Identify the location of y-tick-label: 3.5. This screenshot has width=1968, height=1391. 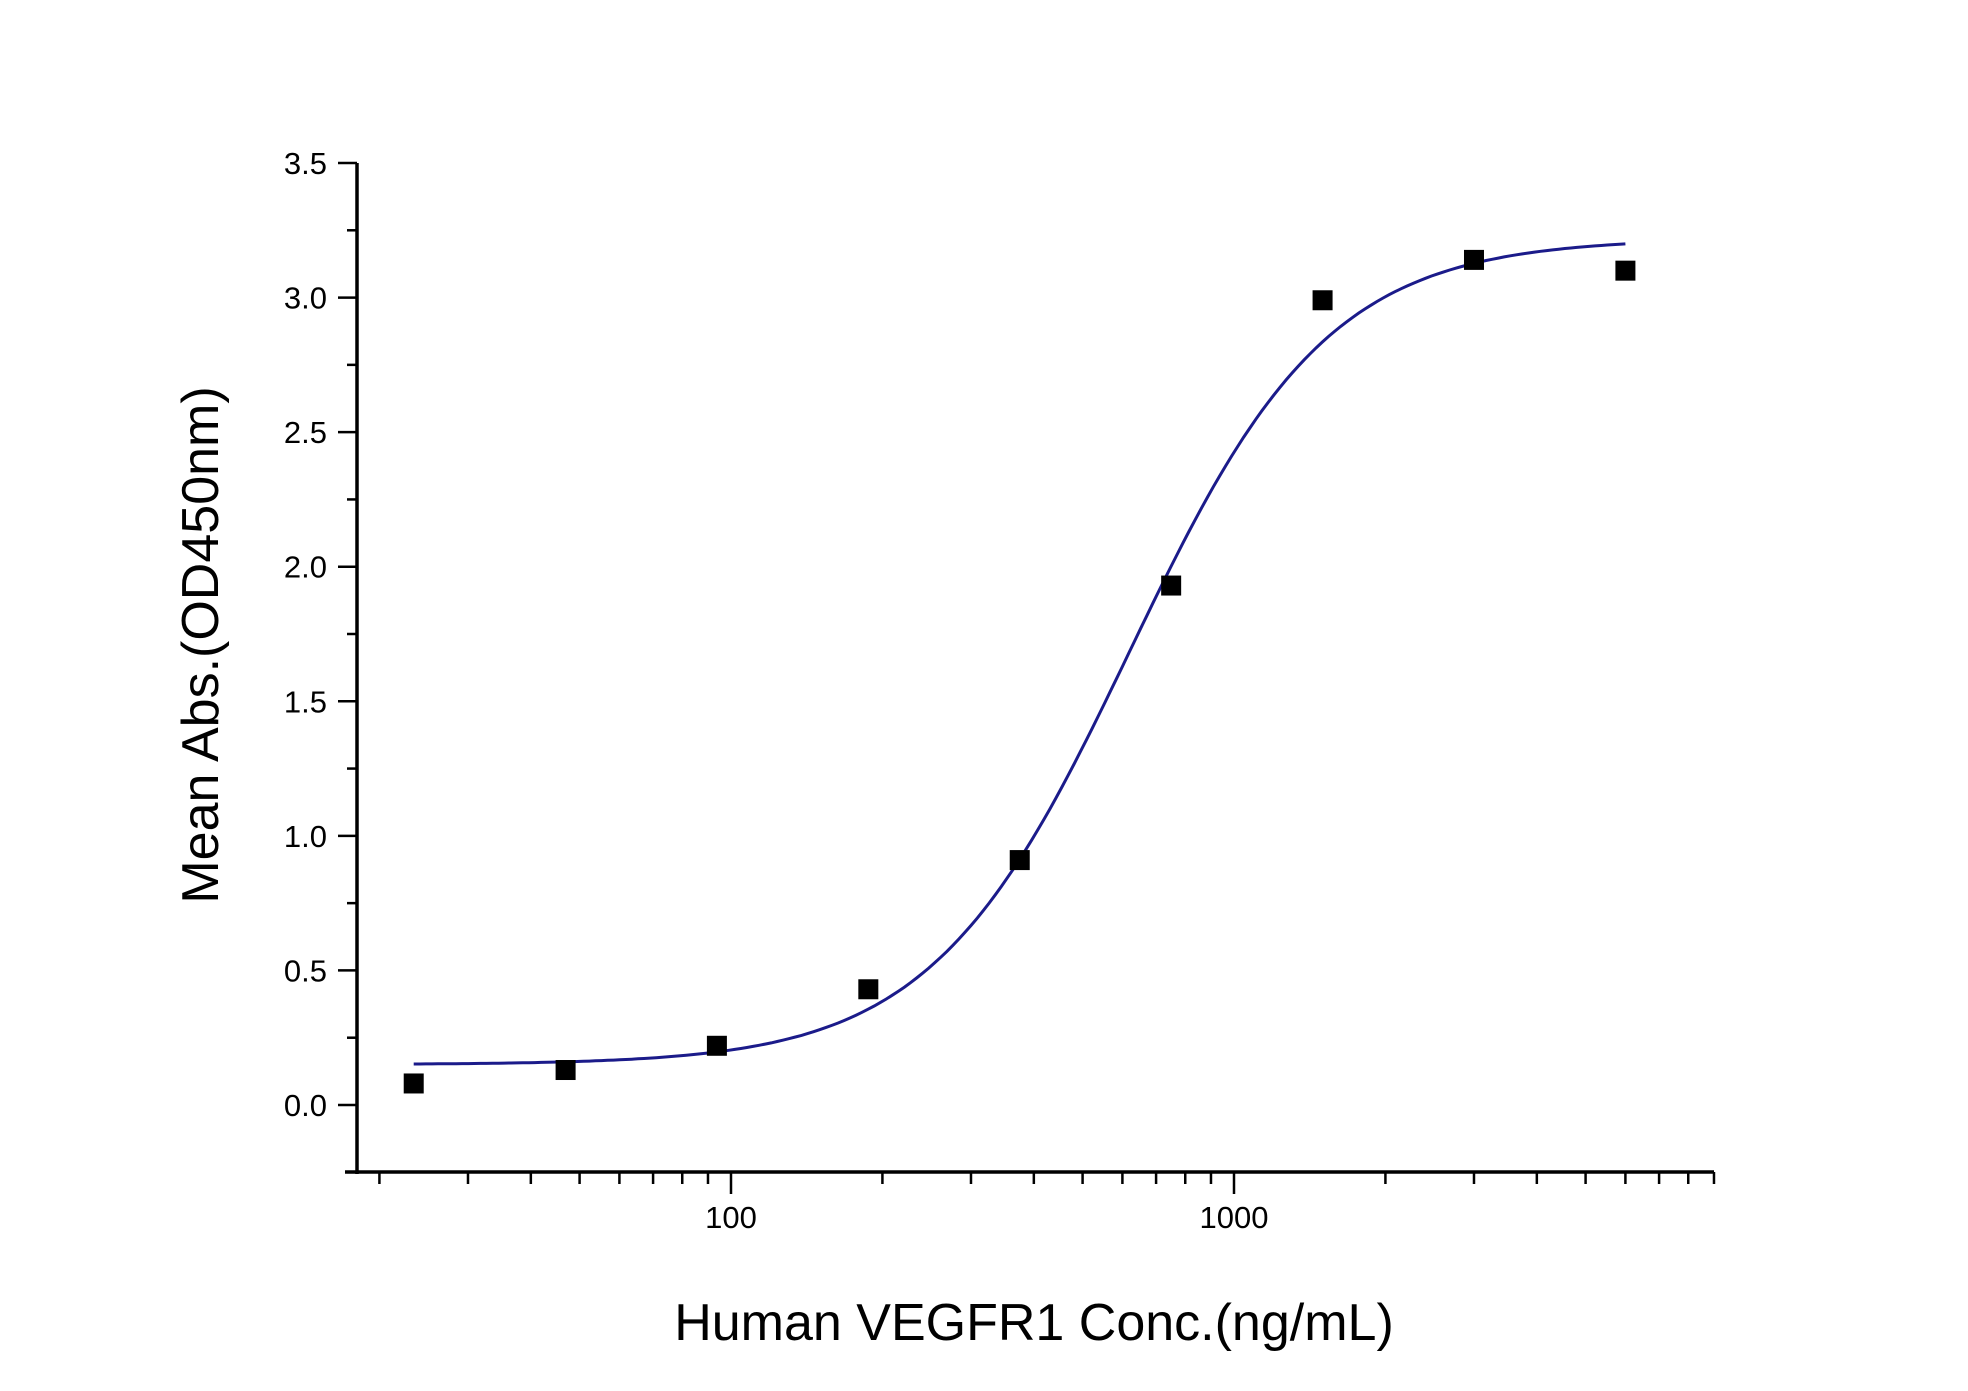
(305, 163).